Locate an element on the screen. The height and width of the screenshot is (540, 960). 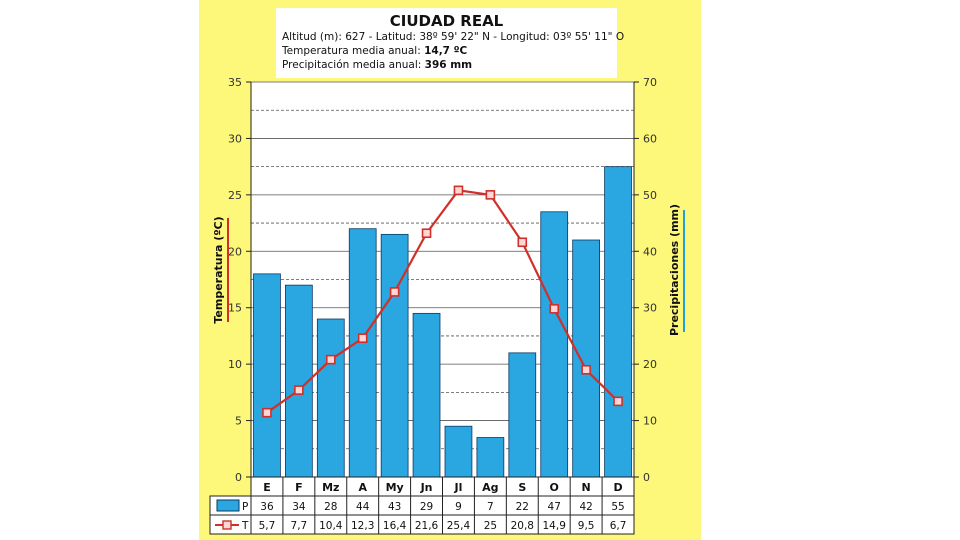
right-tick-label: 10 is located at coordinates (650, 421).